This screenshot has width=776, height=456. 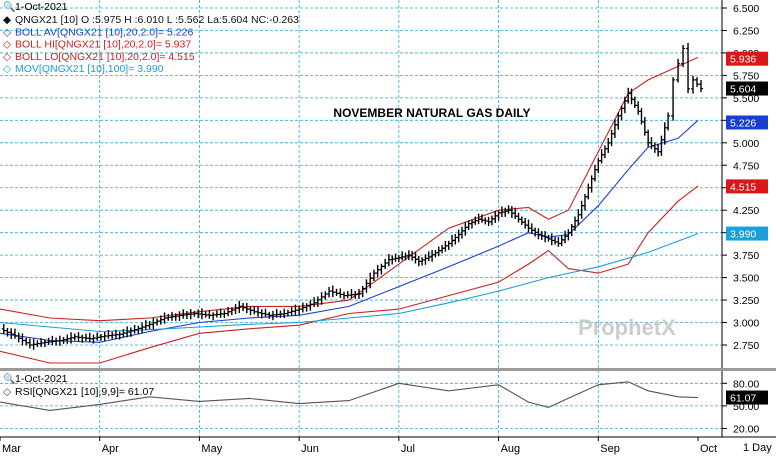 What do you see at coordinates (408, 449) in the screenshot?
I see `x-tick-label: Jul` at bounding box center [408, 449].